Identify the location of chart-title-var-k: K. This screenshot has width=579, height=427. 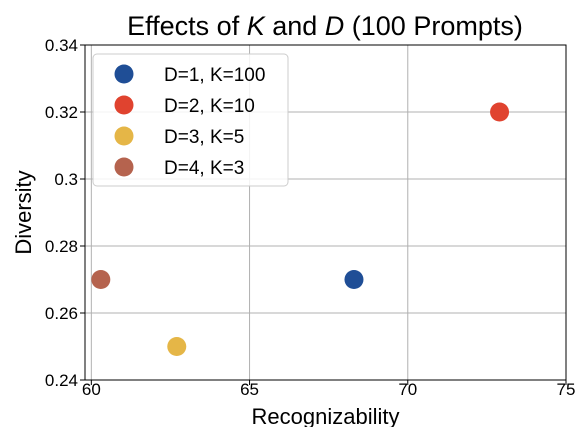
(256, 26).